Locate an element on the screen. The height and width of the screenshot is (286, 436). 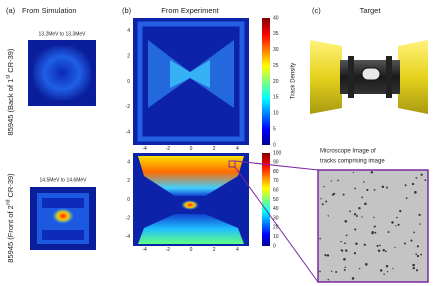
x-tick-label: 2 is located at coordinates (214, 149).